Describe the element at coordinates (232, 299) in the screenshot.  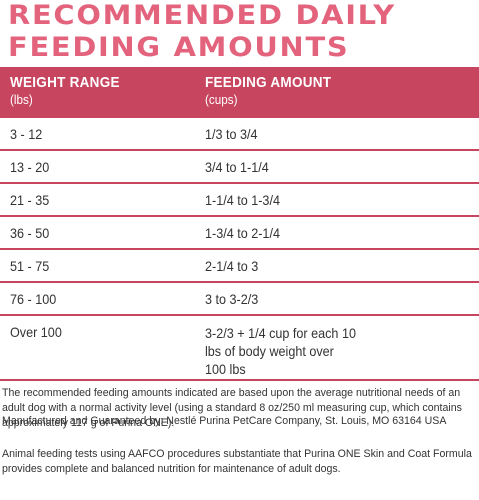
I see `amount-cell: 3 to 3-2/3` at that location.